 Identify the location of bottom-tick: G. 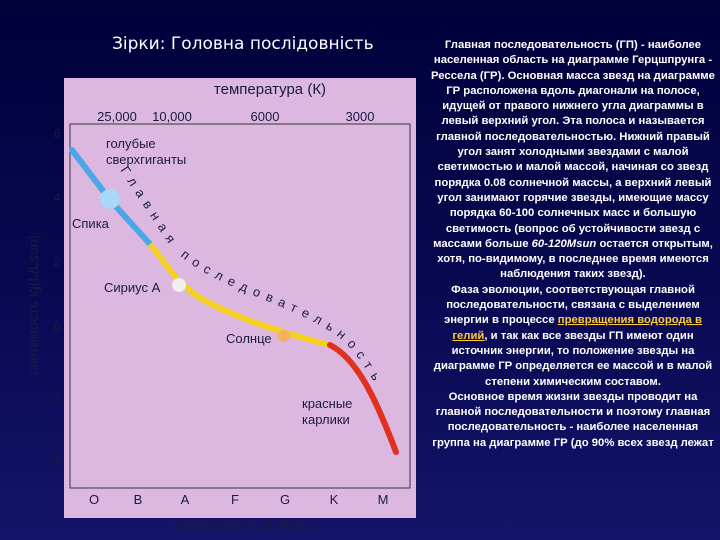
(285, 499).